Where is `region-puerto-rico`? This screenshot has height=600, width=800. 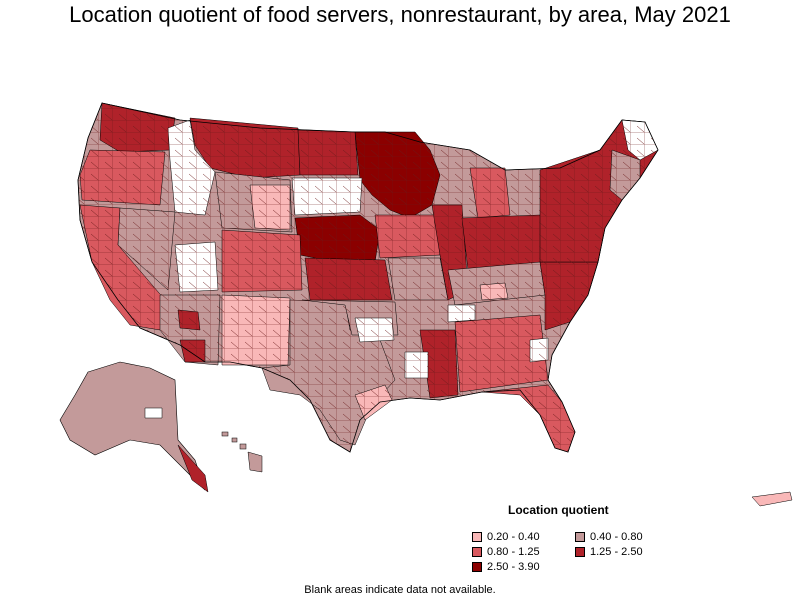 region-puerto-rico is located at coordinates (772, 499).